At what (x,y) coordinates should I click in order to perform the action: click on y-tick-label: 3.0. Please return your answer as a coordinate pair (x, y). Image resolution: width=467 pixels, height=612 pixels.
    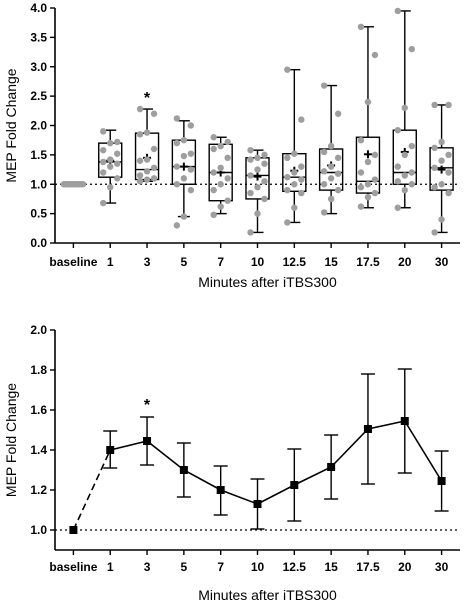
    Looking at the image, I should click on (38, 67).